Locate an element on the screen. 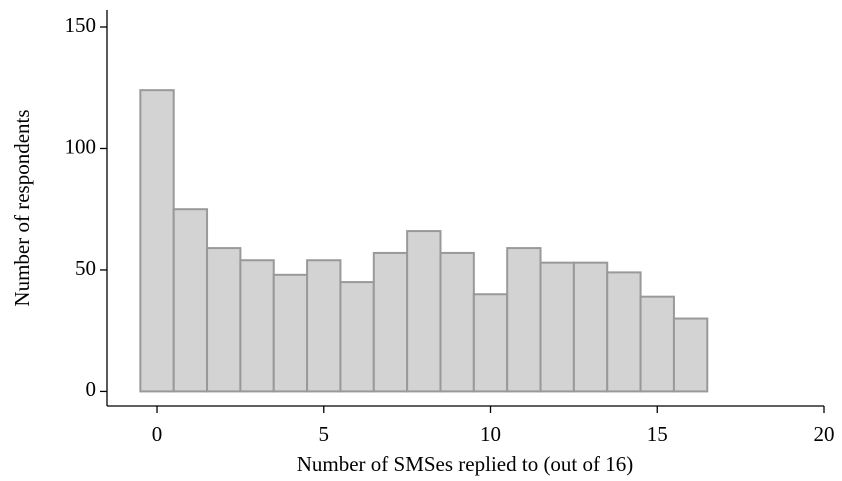 The height and width of the screenshot is (481, 842). x-tick-label: 15 is located at coordinates (657, 434).